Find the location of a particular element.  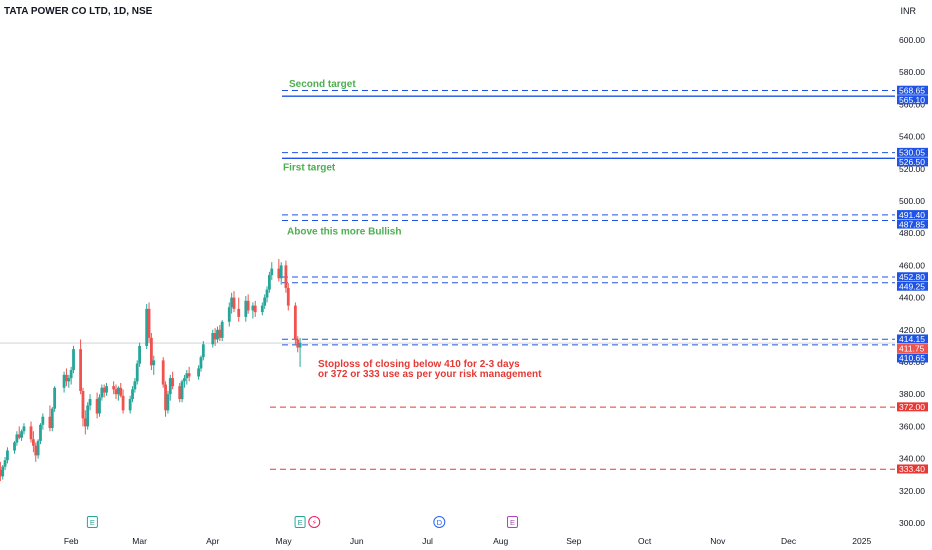

annotation-text: First target is located at coordinates (309, 167).